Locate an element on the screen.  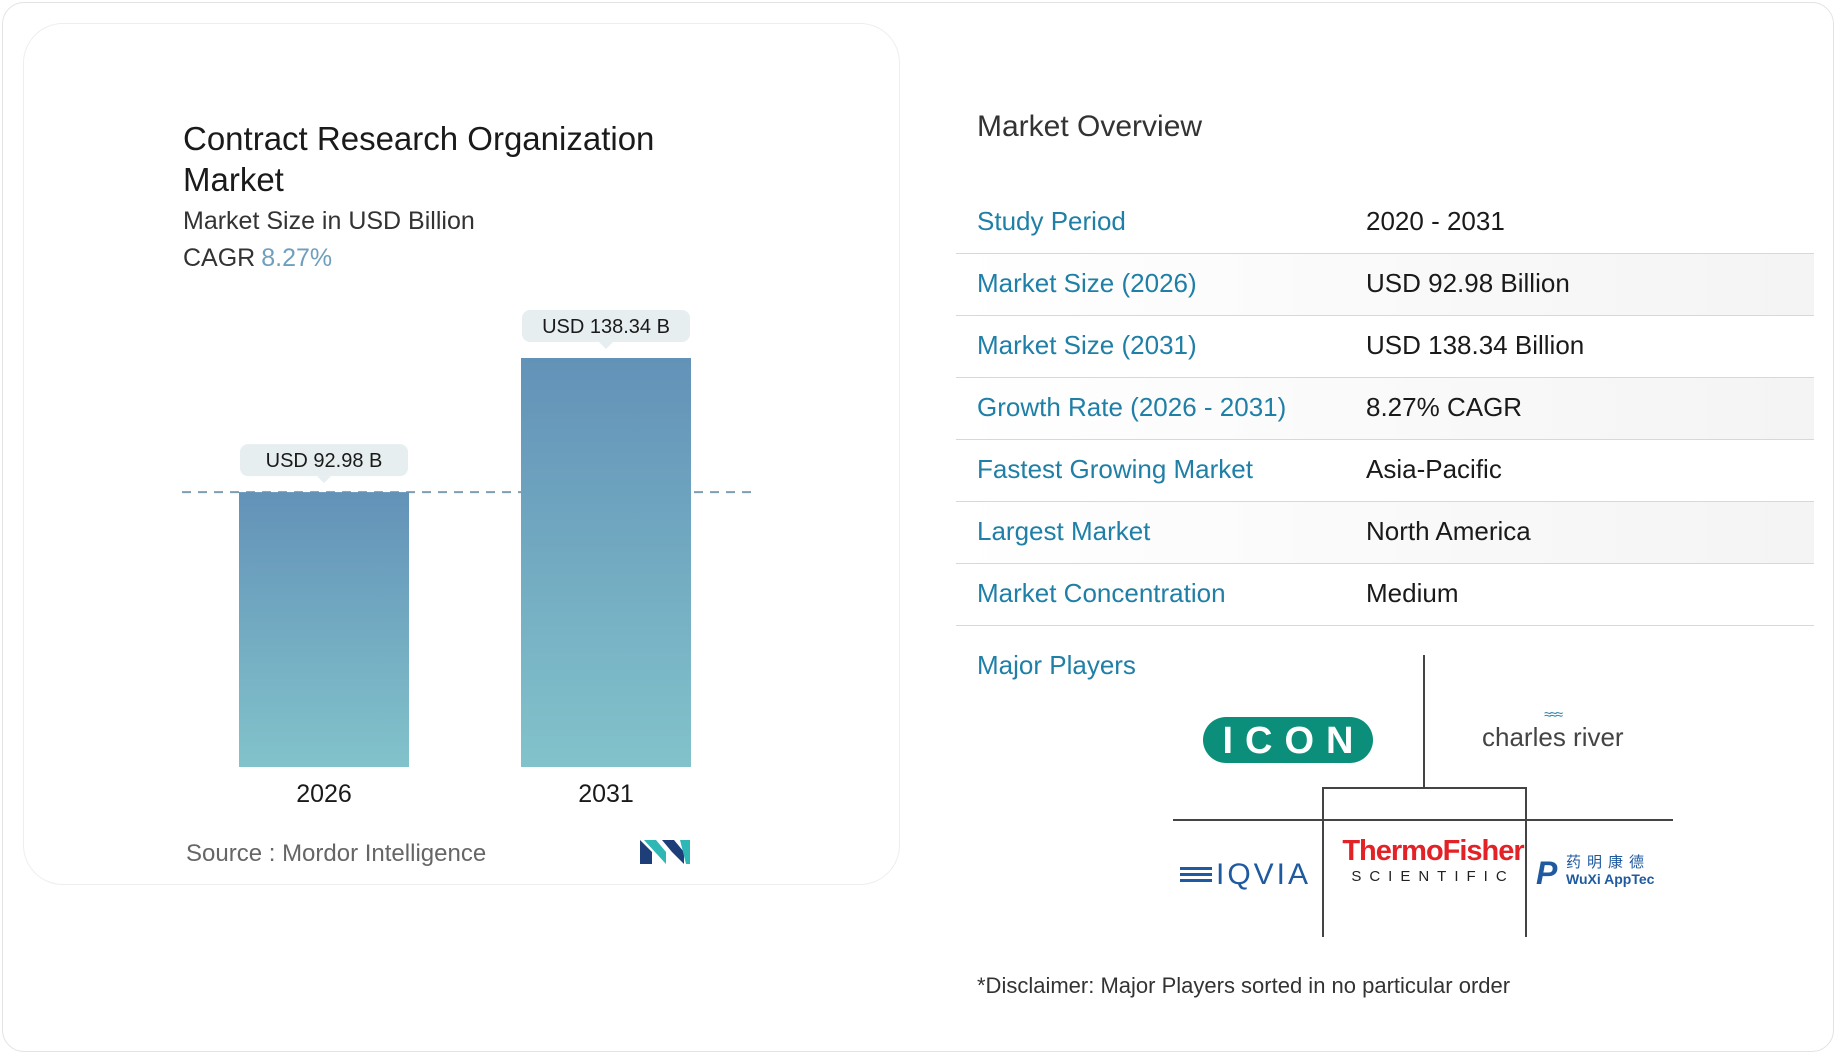
mordor-intelligence-logo is located at coordinates (665, 852).